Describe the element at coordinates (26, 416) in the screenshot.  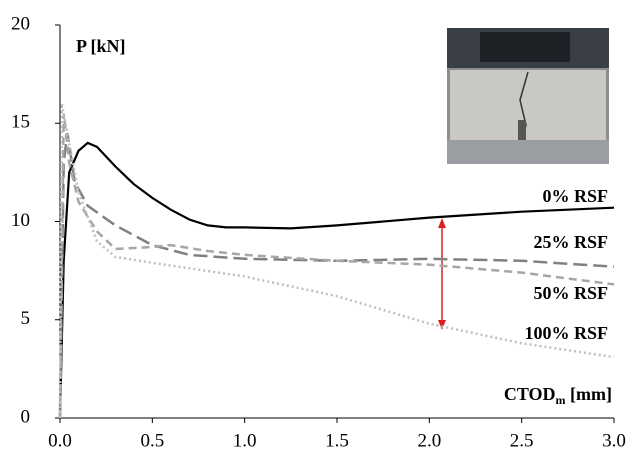
I see `y-tick-label: 0` at that location.